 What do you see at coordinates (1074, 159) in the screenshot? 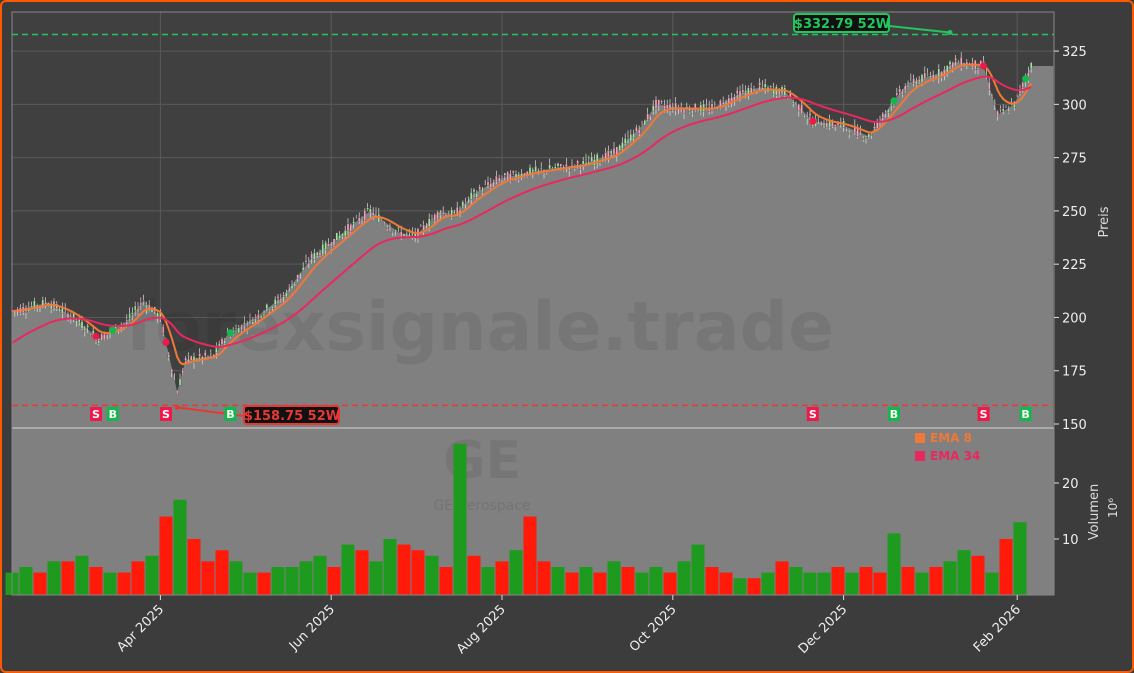
I see `price-tick-label: 275` at bounding box center [1074, 159].